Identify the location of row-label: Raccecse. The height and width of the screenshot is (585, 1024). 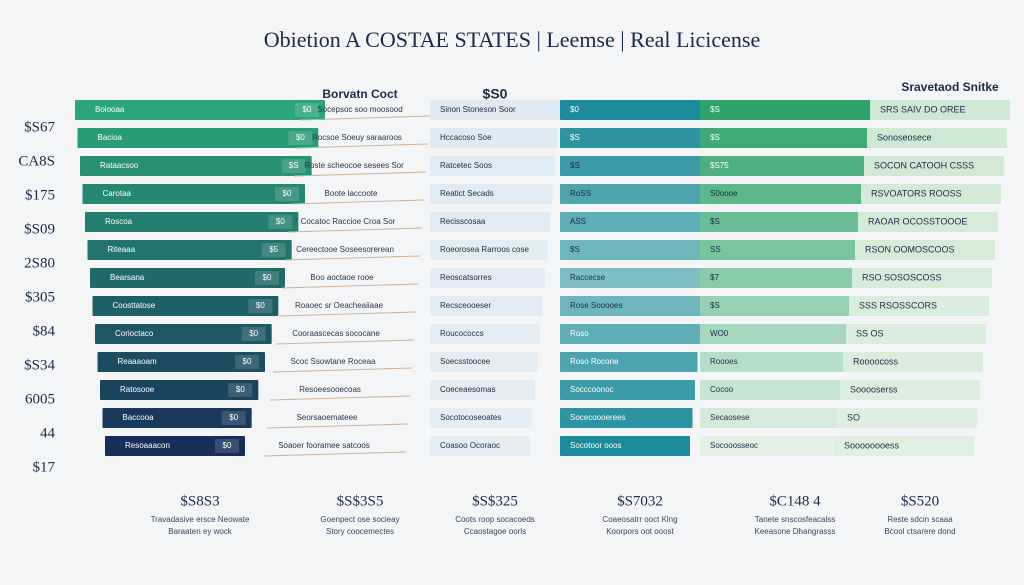
(588, 277).